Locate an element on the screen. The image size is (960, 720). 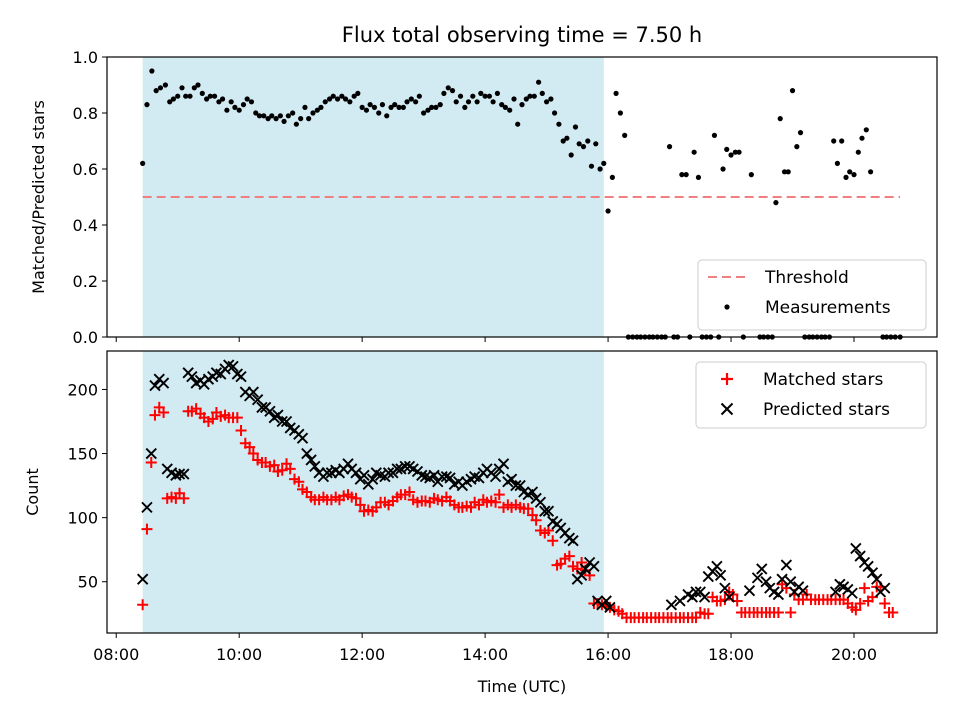
y-tick-label: 100 is located at coordinates (82, 518).